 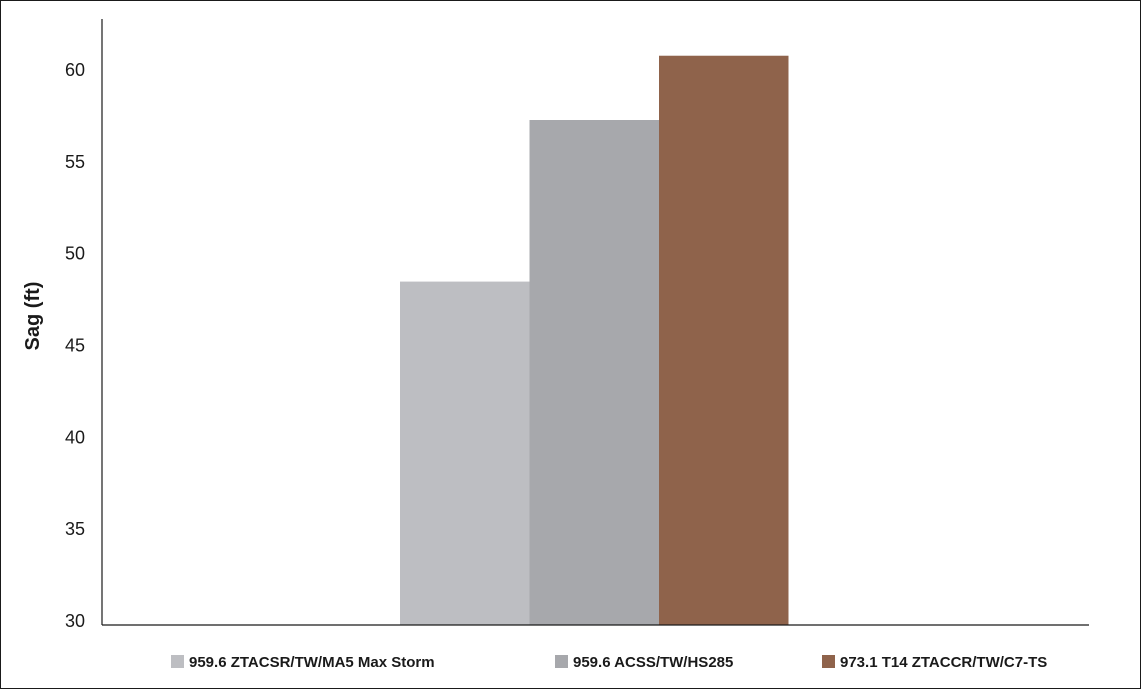 I want to click on y-axis-ticks: 30 35 40 45 50 55 60, so click(x=75, y=345).